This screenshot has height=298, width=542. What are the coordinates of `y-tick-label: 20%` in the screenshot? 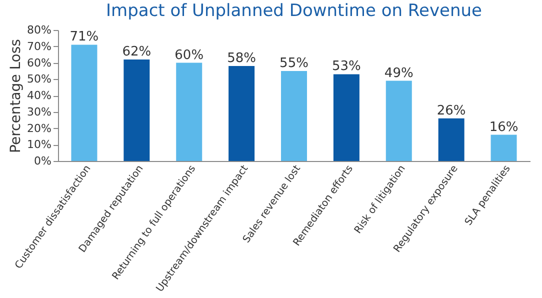 It's located at (39, 128).